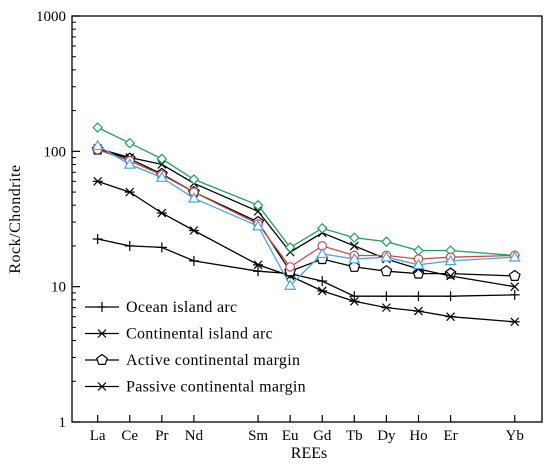 This screenshot has width=550, height=469. What do you see at coordinates (450, 436) in the screenshot?
I see `x-tick-label: Er` at bounding box center [450, 436].